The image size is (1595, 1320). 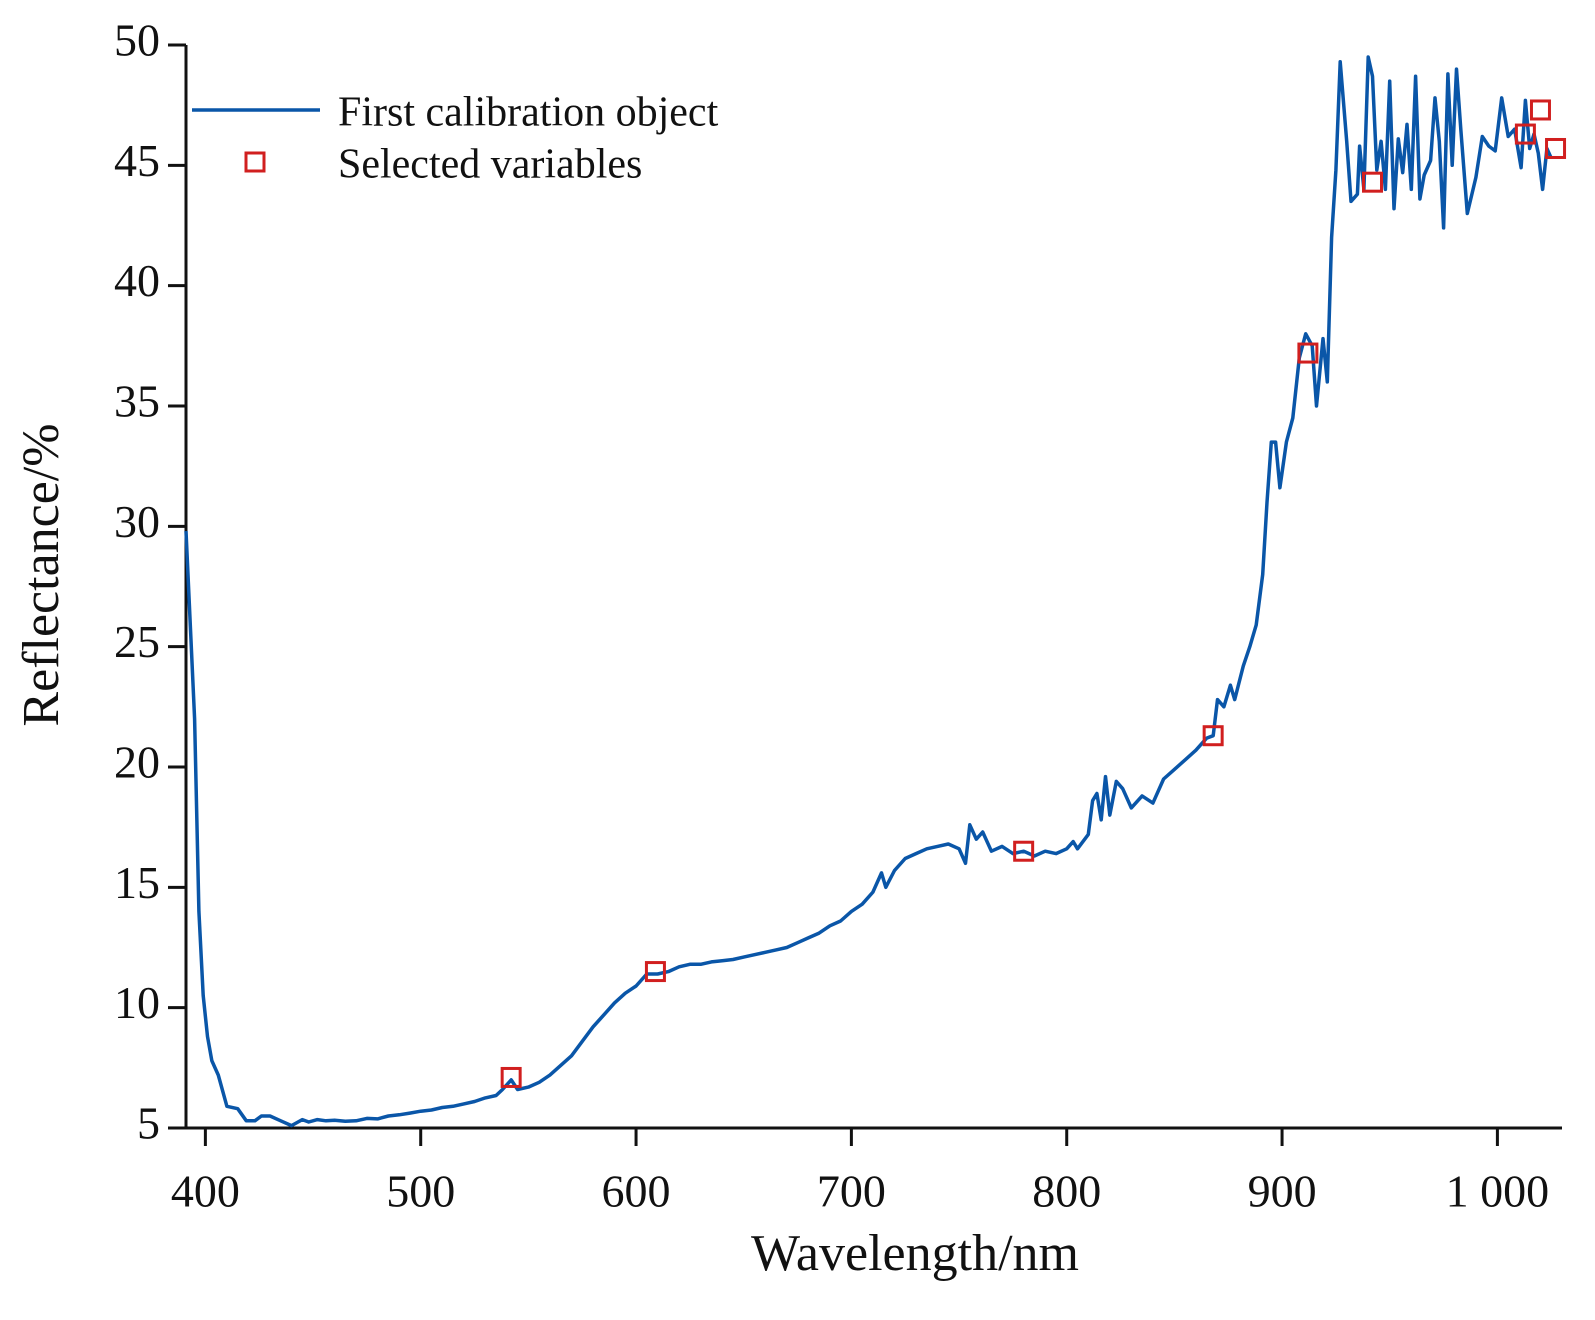 I want to click on x-tick-label: 500, so click(x=420, y=1191).